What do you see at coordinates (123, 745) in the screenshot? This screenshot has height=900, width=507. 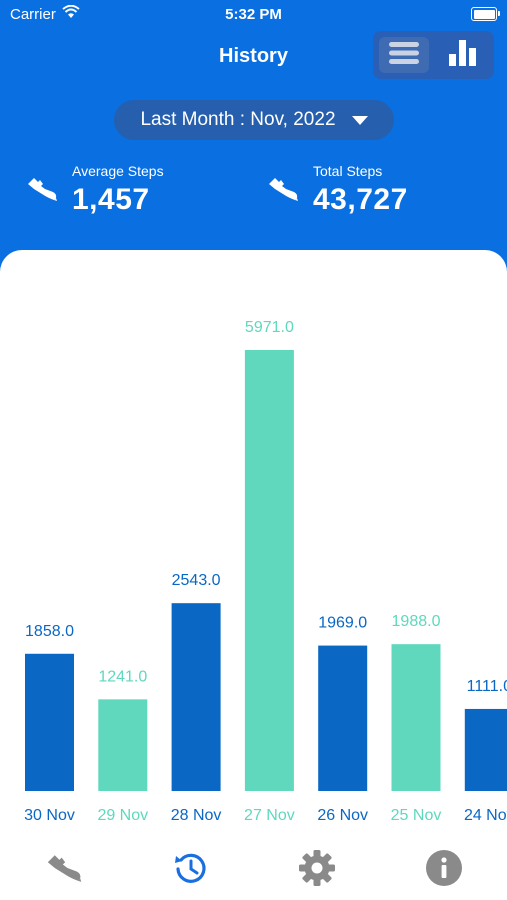 I see `bar-29-nov` at bounding box center [123, 745].